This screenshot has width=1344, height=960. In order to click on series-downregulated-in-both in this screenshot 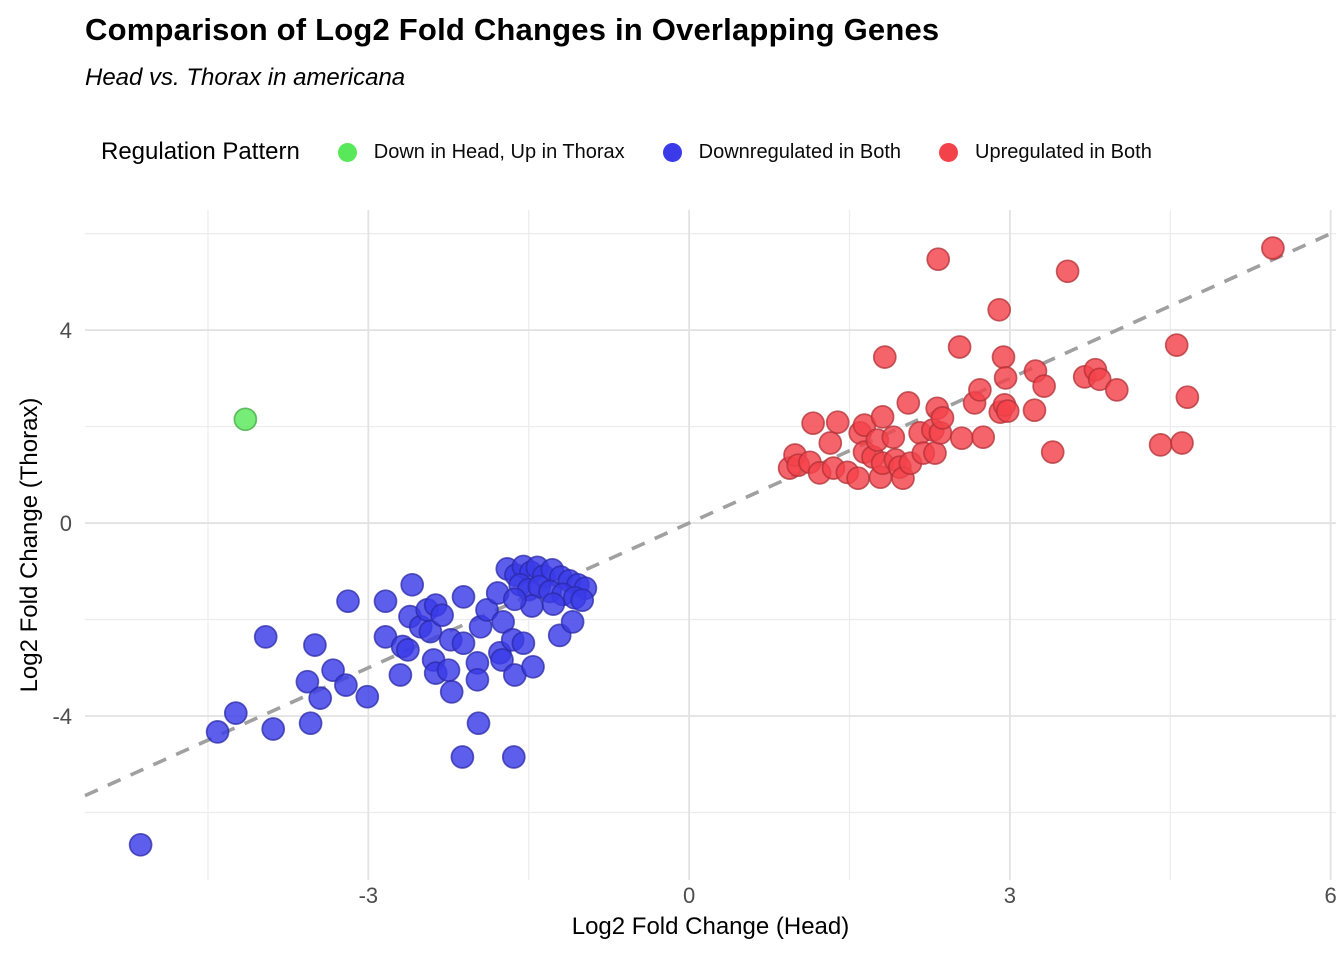, I will do `click(363, 705)`.